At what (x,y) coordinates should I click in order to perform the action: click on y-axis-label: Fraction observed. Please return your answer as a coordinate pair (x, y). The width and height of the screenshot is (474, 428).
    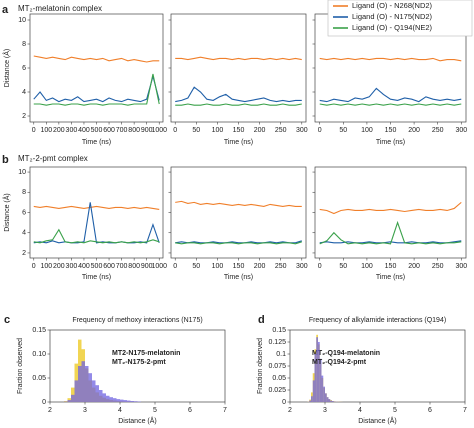
    Looking at the image, I should click on (260, 366).